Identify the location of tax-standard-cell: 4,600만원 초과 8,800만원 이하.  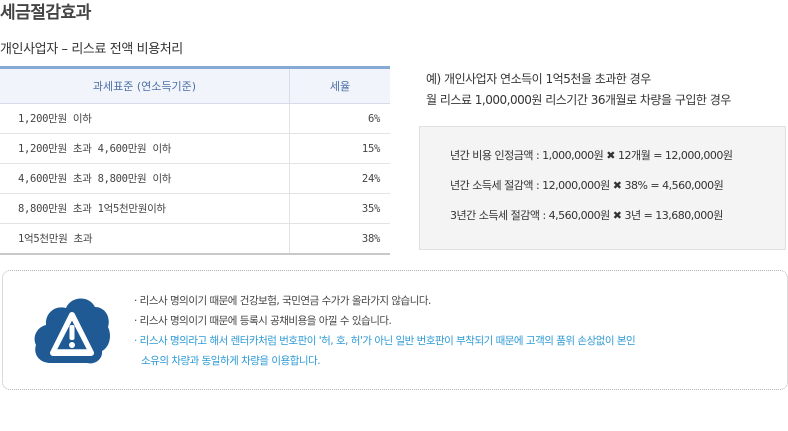
(145, 178).